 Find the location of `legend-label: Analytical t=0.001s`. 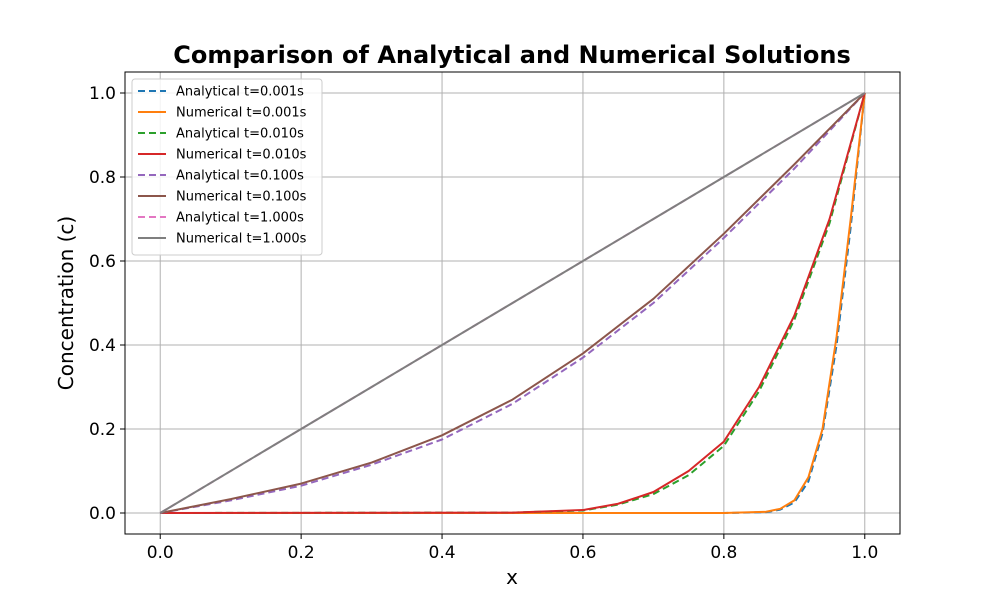

legend-label: Analytical t=0.001s is located at coordinates (240, 92).